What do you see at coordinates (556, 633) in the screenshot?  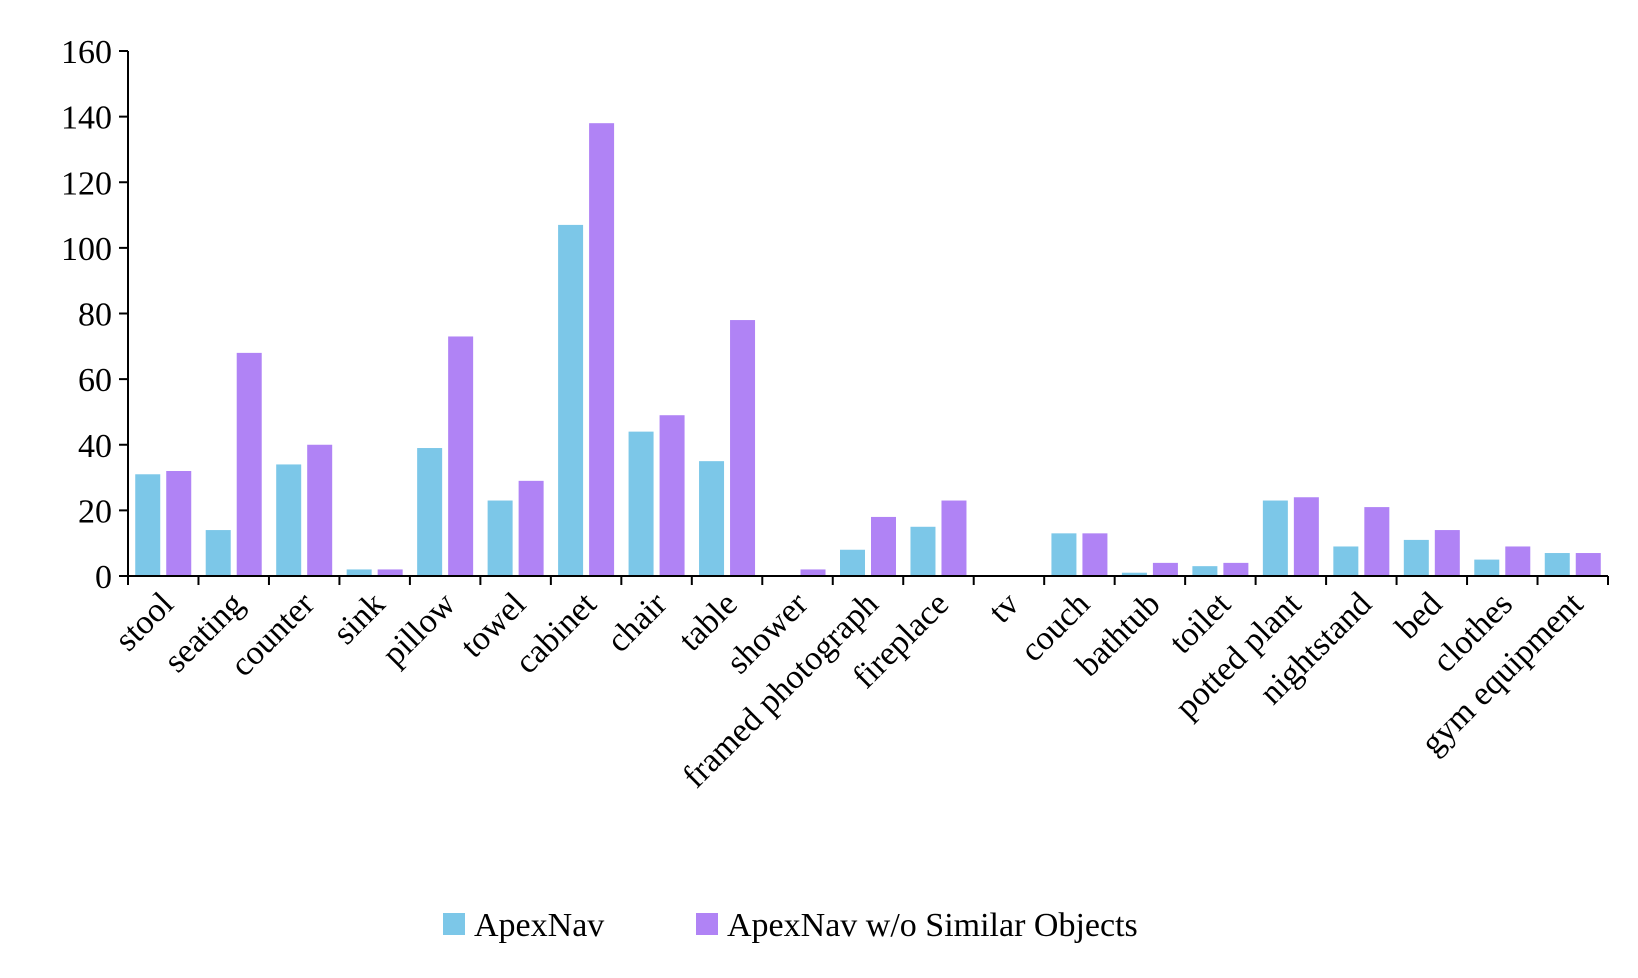 I see `x-category-label: cabinet` at bounding box center [556, 633].